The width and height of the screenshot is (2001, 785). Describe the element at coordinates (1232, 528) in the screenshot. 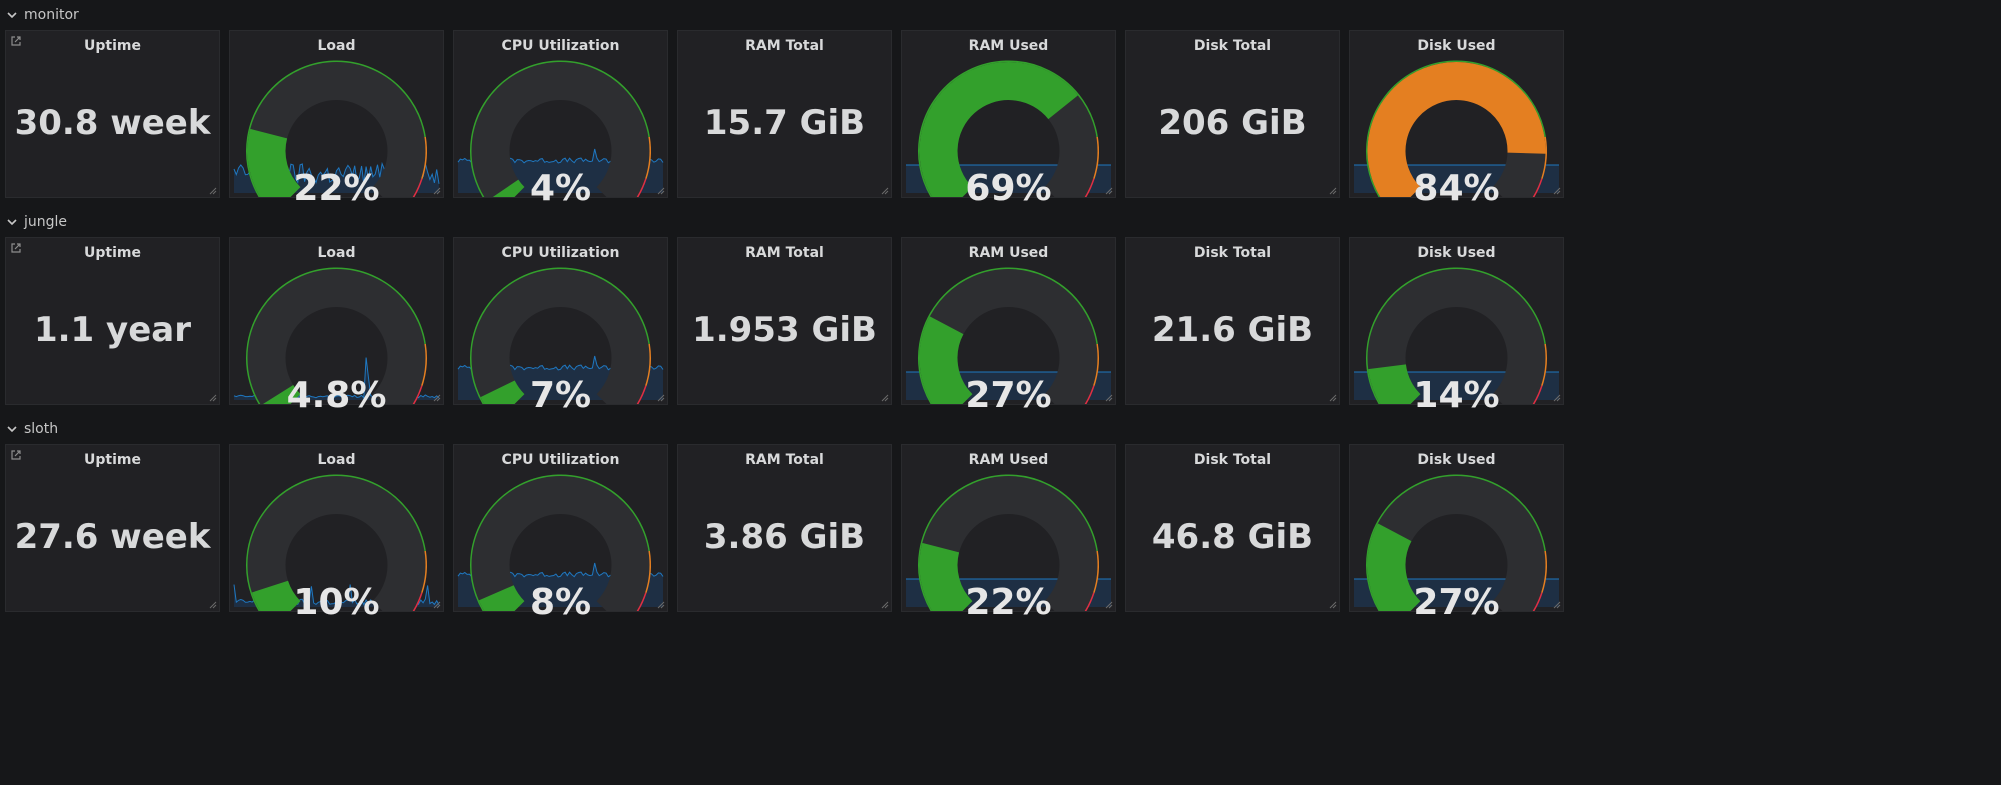

I see `panel-sloth-disk-total: Disk Total 46.8 GiB` at that location.